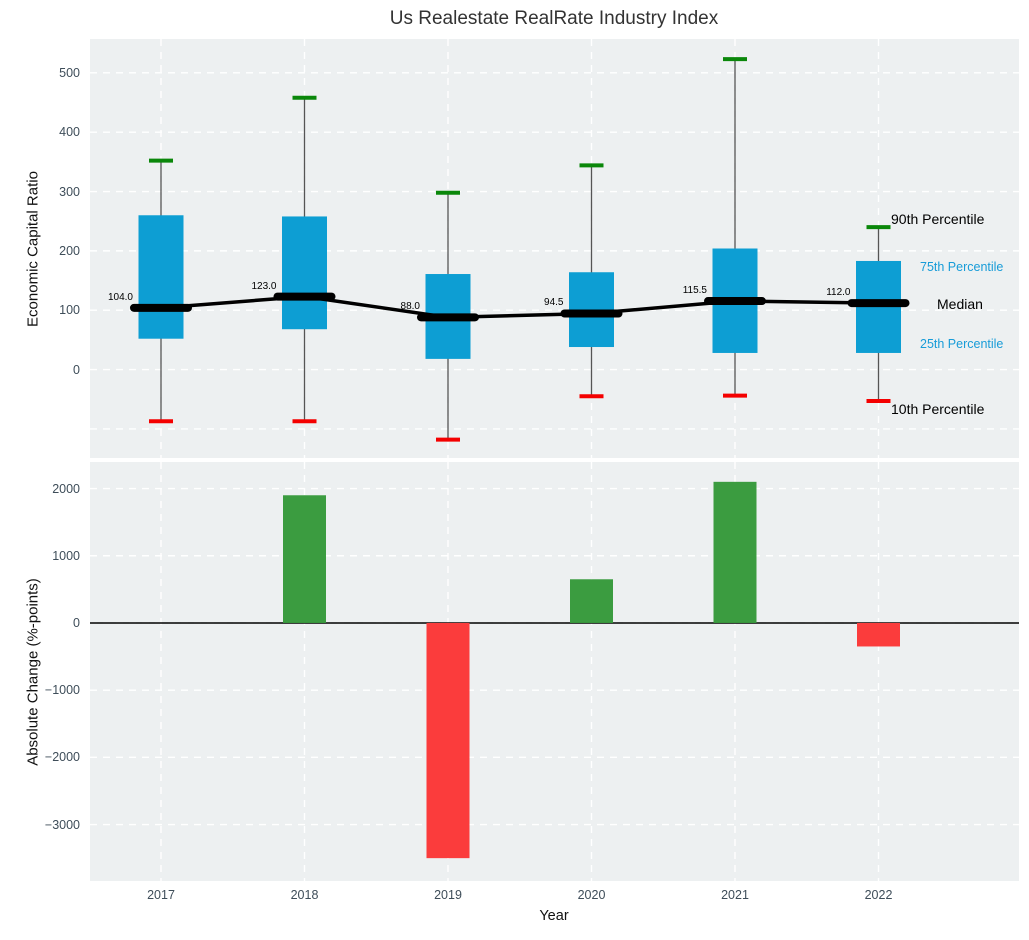 This screenshot has height=940, width=1029. I want to click on x-axis-label: Year, so click(554, 916).